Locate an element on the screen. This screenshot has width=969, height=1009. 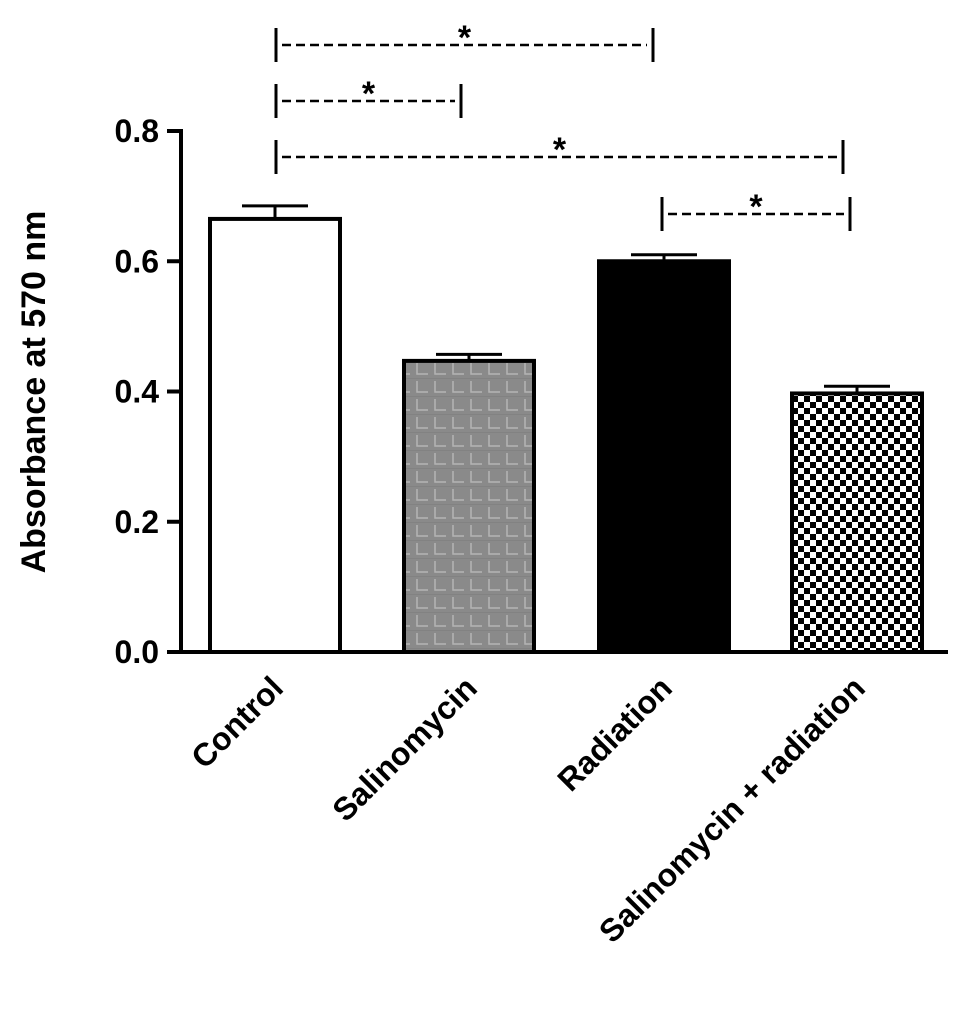
x-tick-label: Radiation is located at coordinates (614, 733).